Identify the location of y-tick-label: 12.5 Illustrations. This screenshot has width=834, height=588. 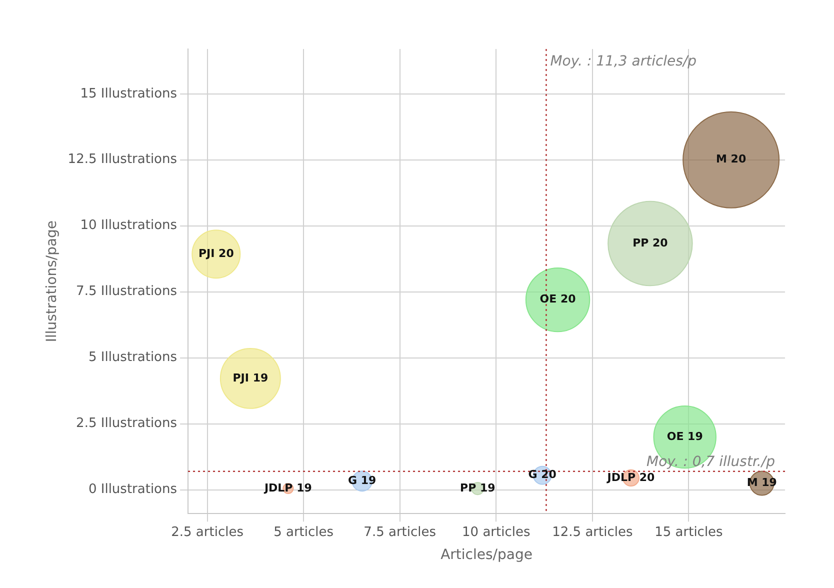
(123, 160).